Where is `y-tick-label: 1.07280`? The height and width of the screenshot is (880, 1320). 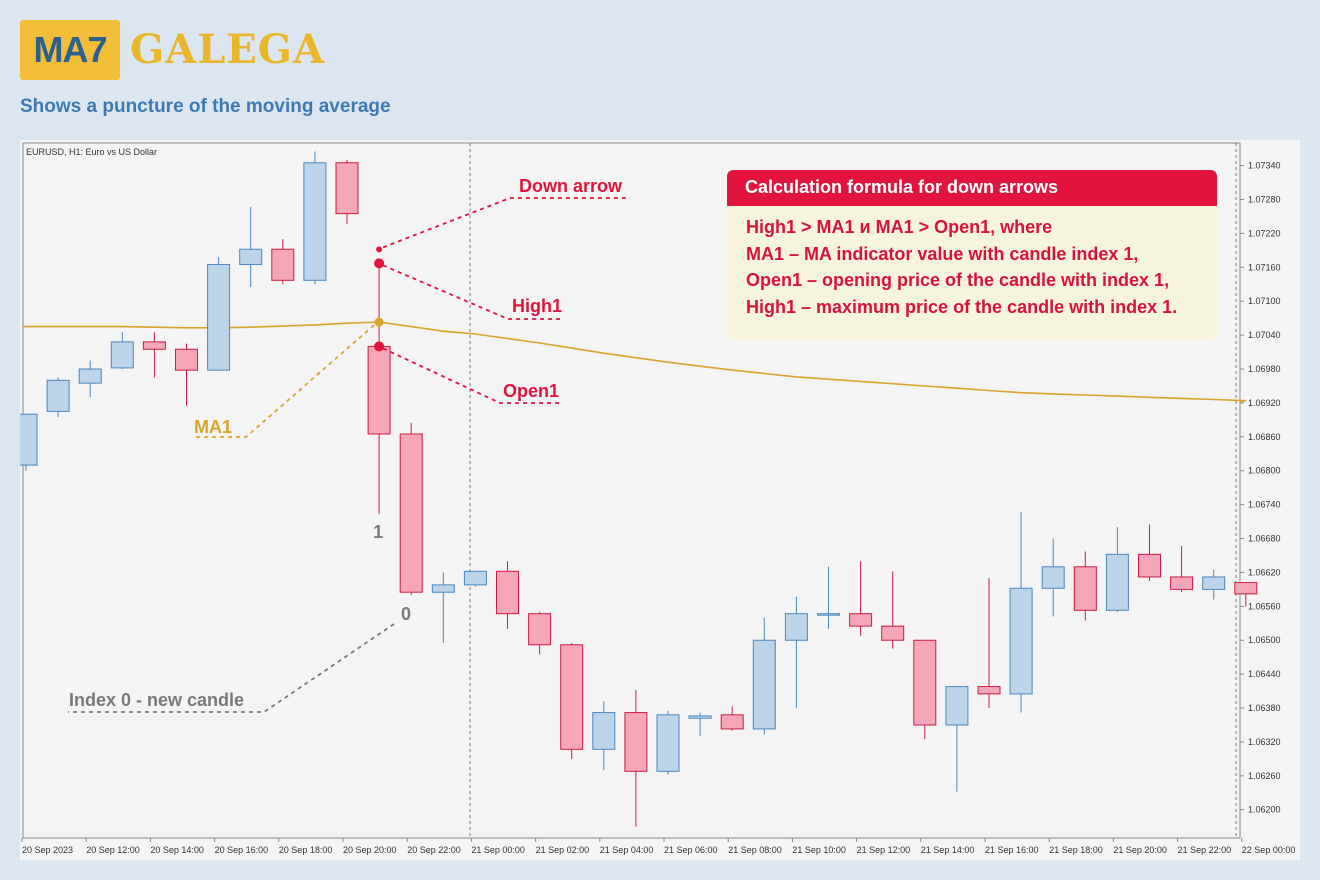
y-tick-label: 1.07280 is located at coordinates (1264, 200).